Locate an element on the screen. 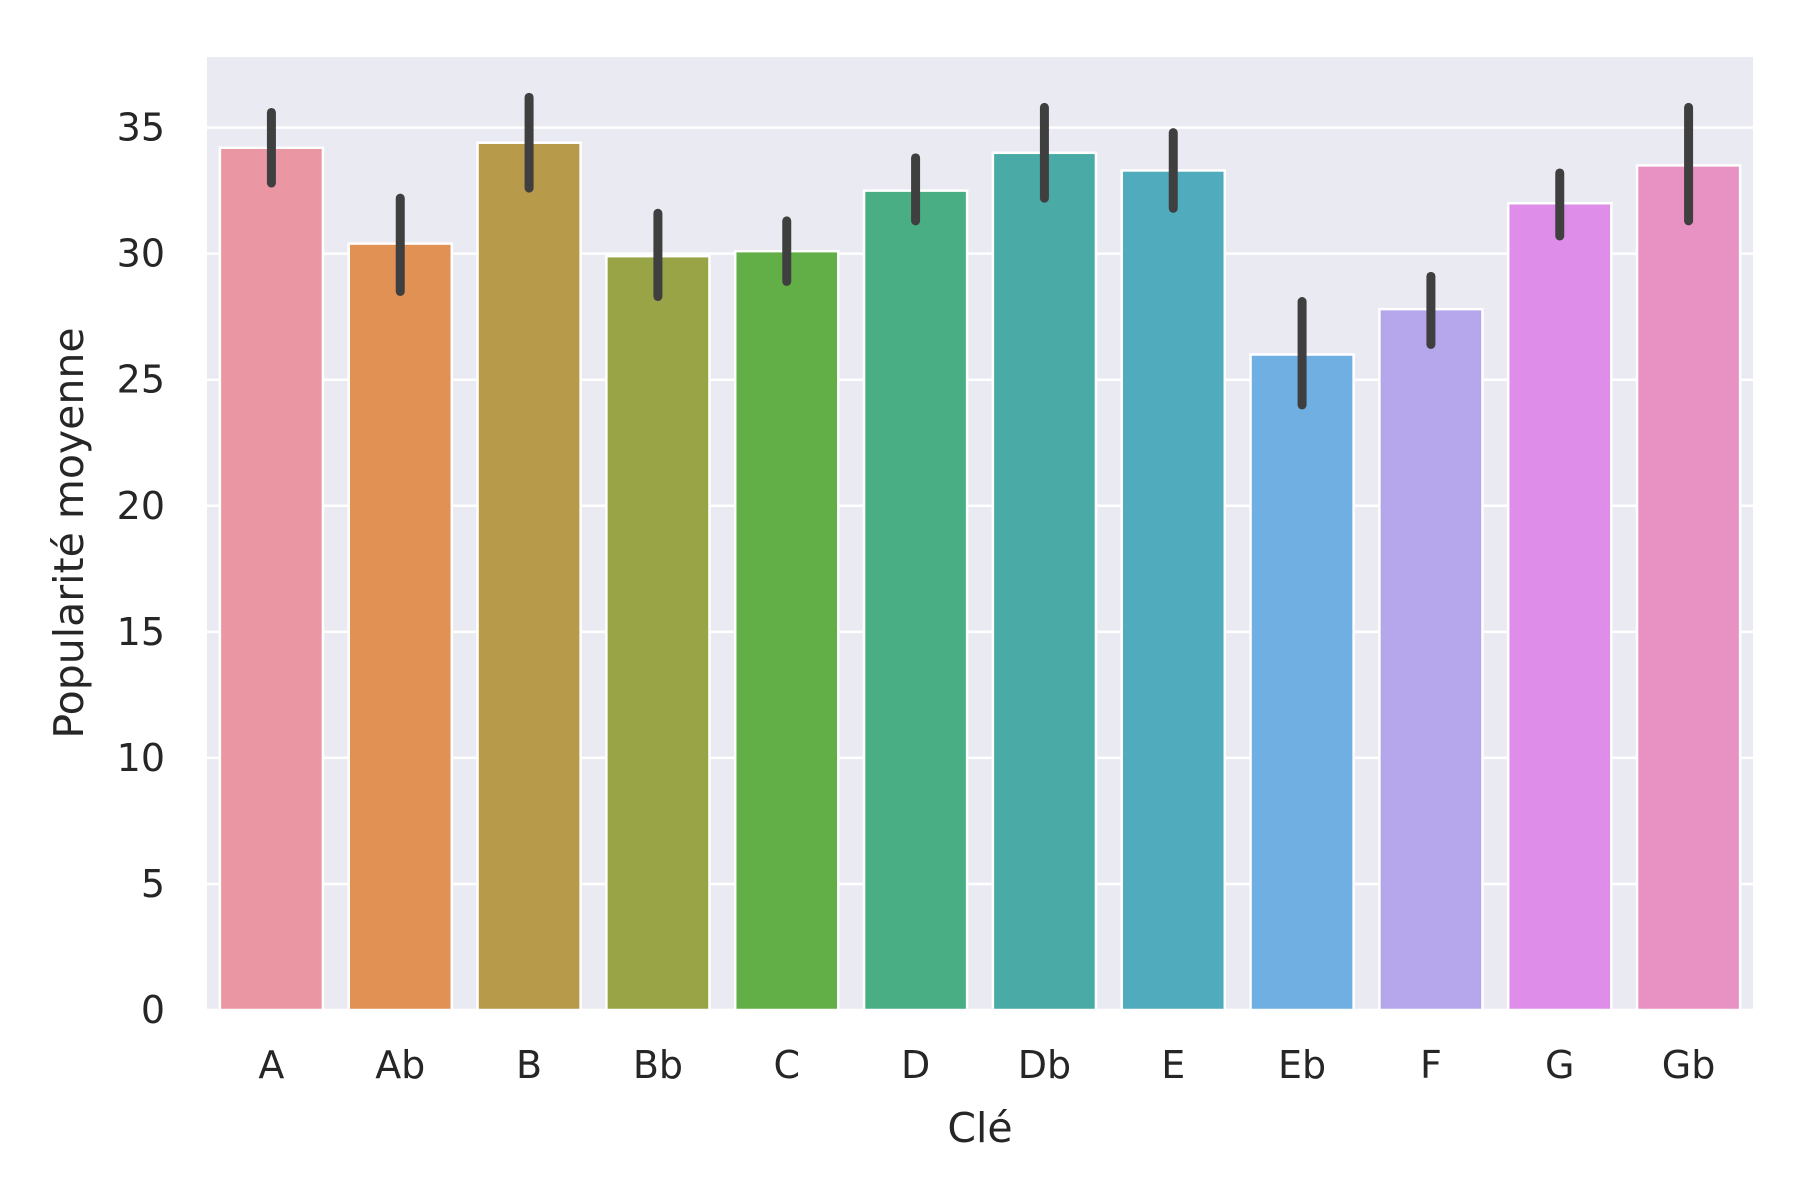 This screenshot has height=1200, width=1800. bar-C is located at coordinates (786, 630).